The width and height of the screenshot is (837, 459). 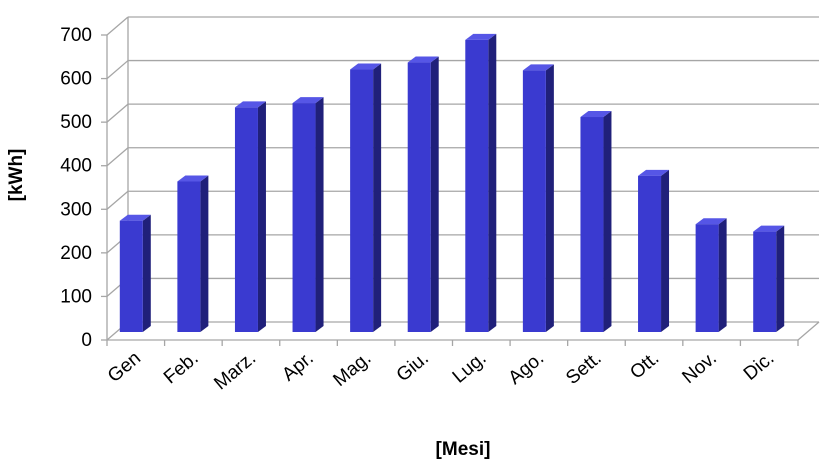 I want to click on y-tick-label: 200, so click(x=76, y=253).